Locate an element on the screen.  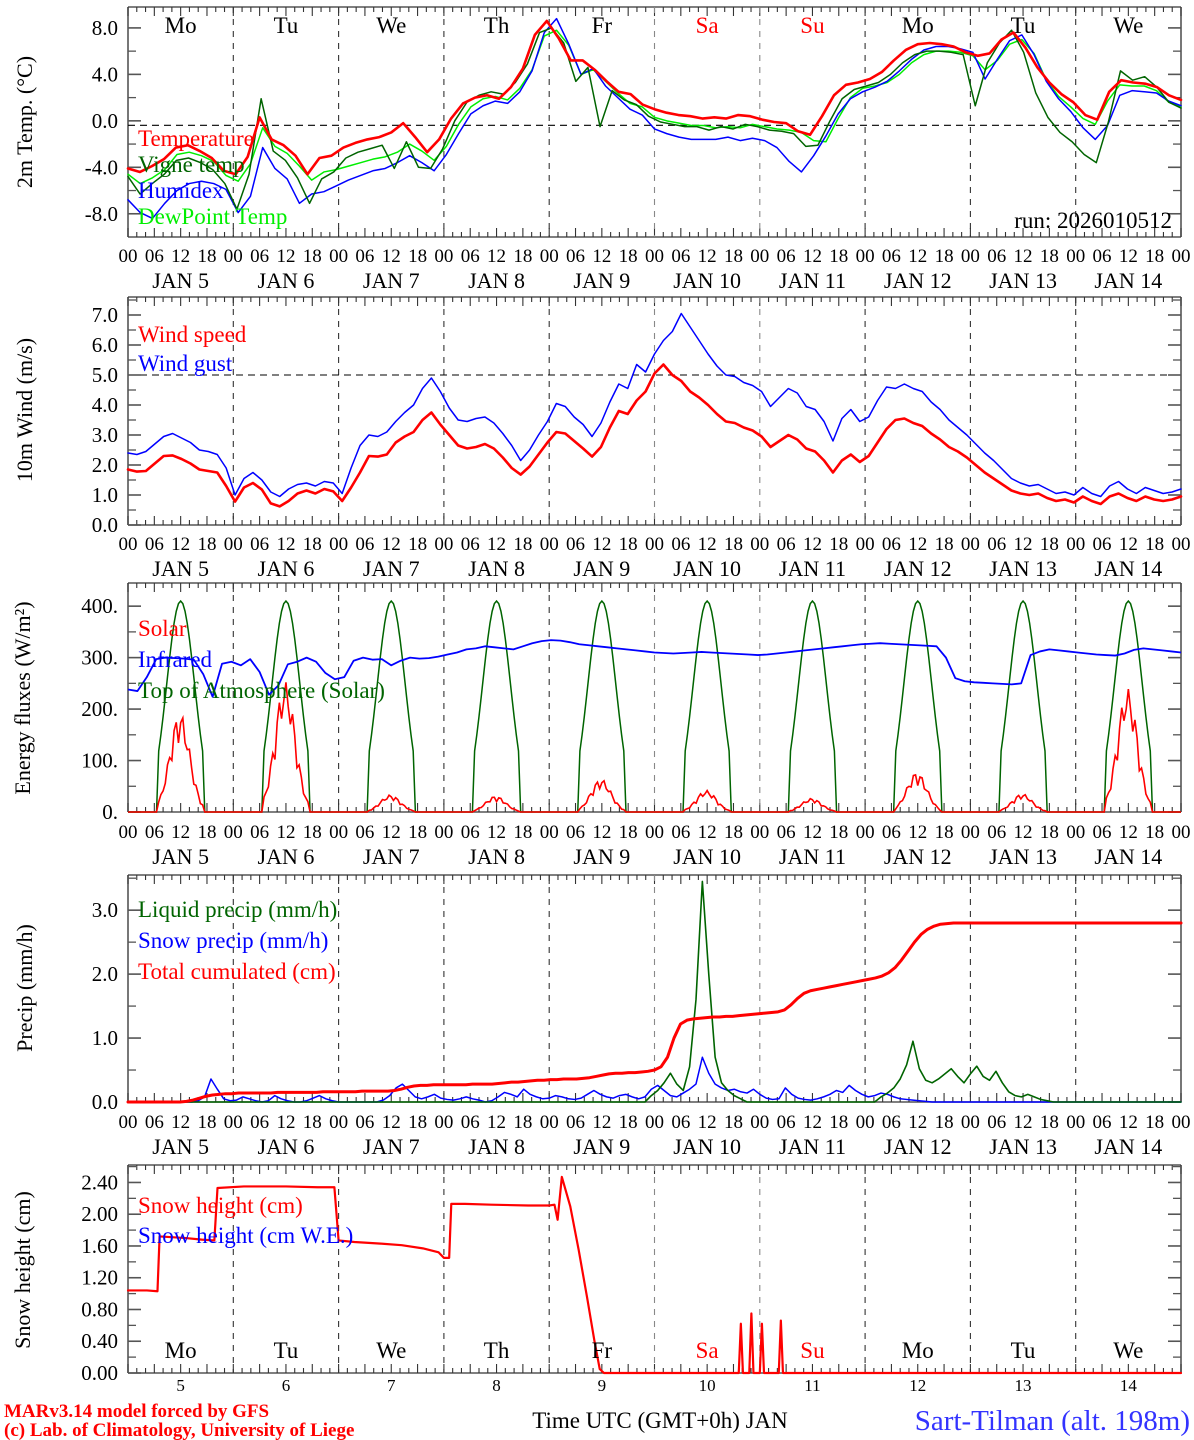
legend-vigne-temp: Vigne temp is located at coordinates (191, 164).